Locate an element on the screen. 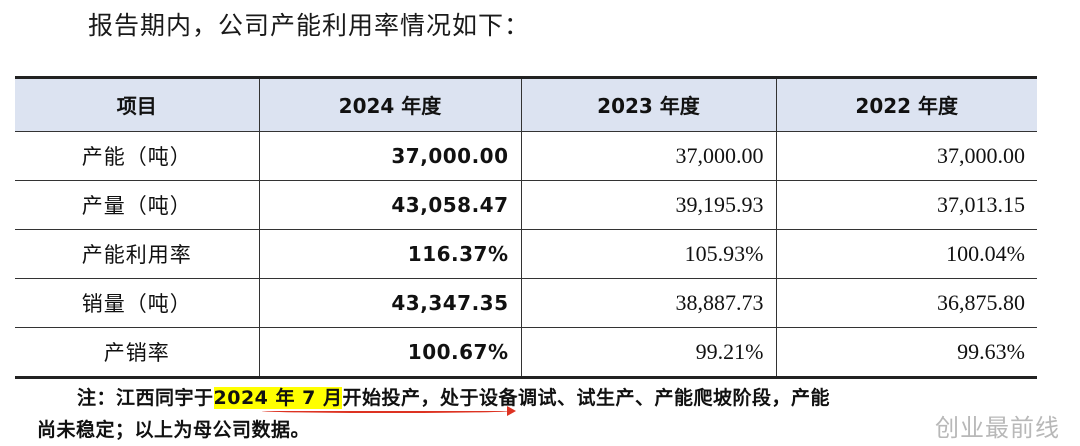  table-header-row: 项目 2024 年度 2023 年度 2022 年度 is located at coordinates (526, 105).